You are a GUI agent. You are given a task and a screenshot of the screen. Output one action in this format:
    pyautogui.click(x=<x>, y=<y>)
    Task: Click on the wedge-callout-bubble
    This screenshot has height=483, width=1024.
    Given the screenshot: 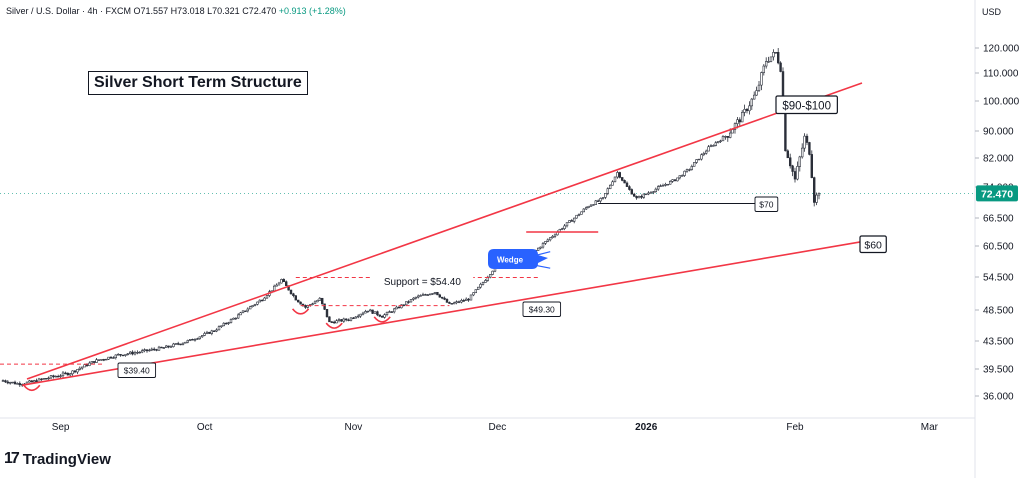 What is the action you would take?
    pyautogui.click(x=518, y=259)
    